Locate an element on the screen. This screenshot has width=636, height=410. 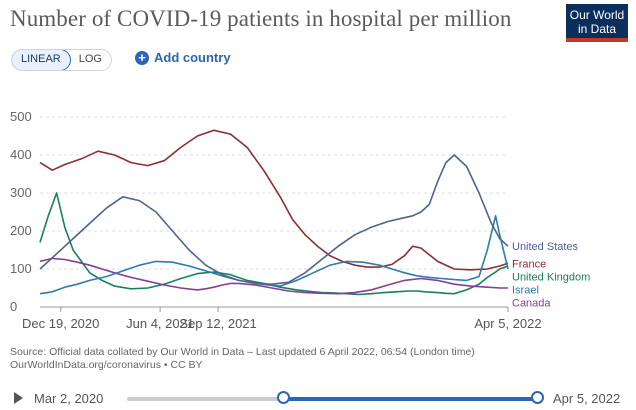
timeline-start-handle is located at coordinates (283, 397).